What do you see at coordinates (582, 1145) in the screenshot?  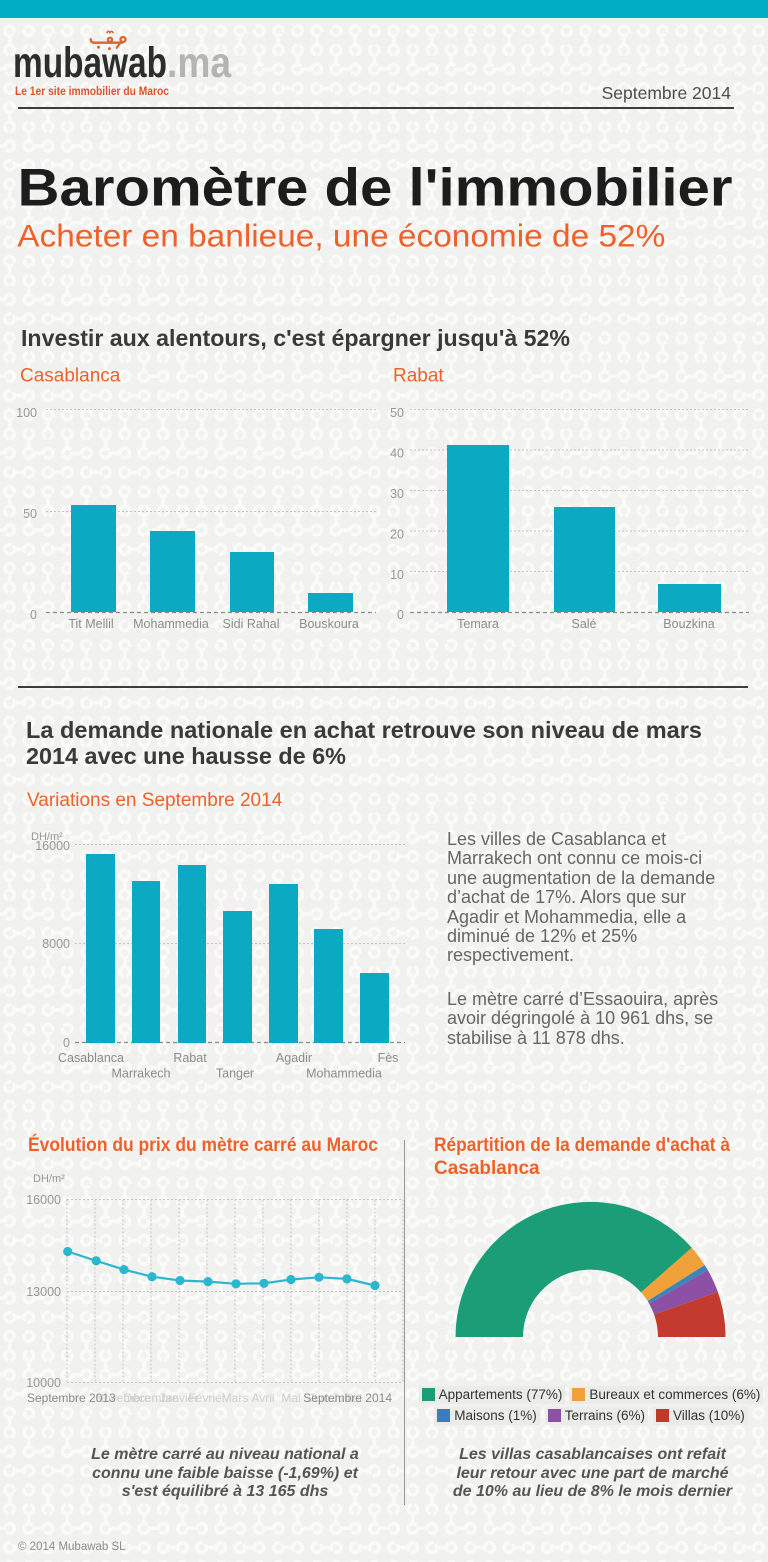 I see `svg-text:Répartition de la demande d'ac: Répartition de la demande d'achat à` at bounding box center [582, 1145].